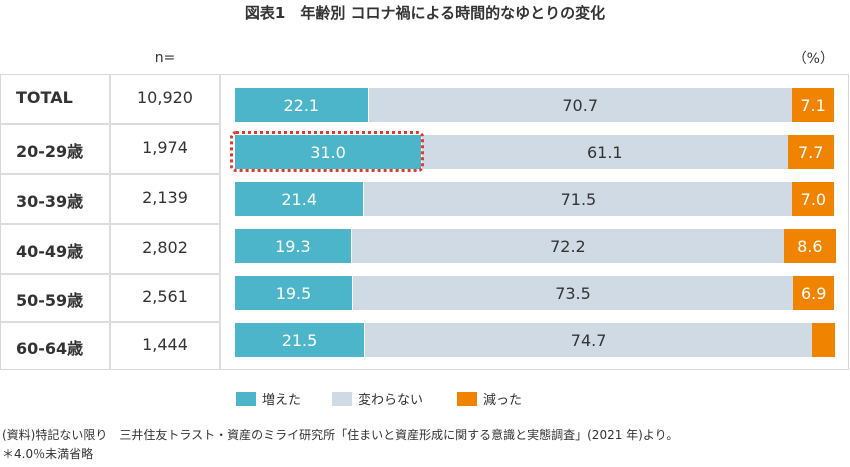  I want to click on data-label: 74.7, so click(588, 340).